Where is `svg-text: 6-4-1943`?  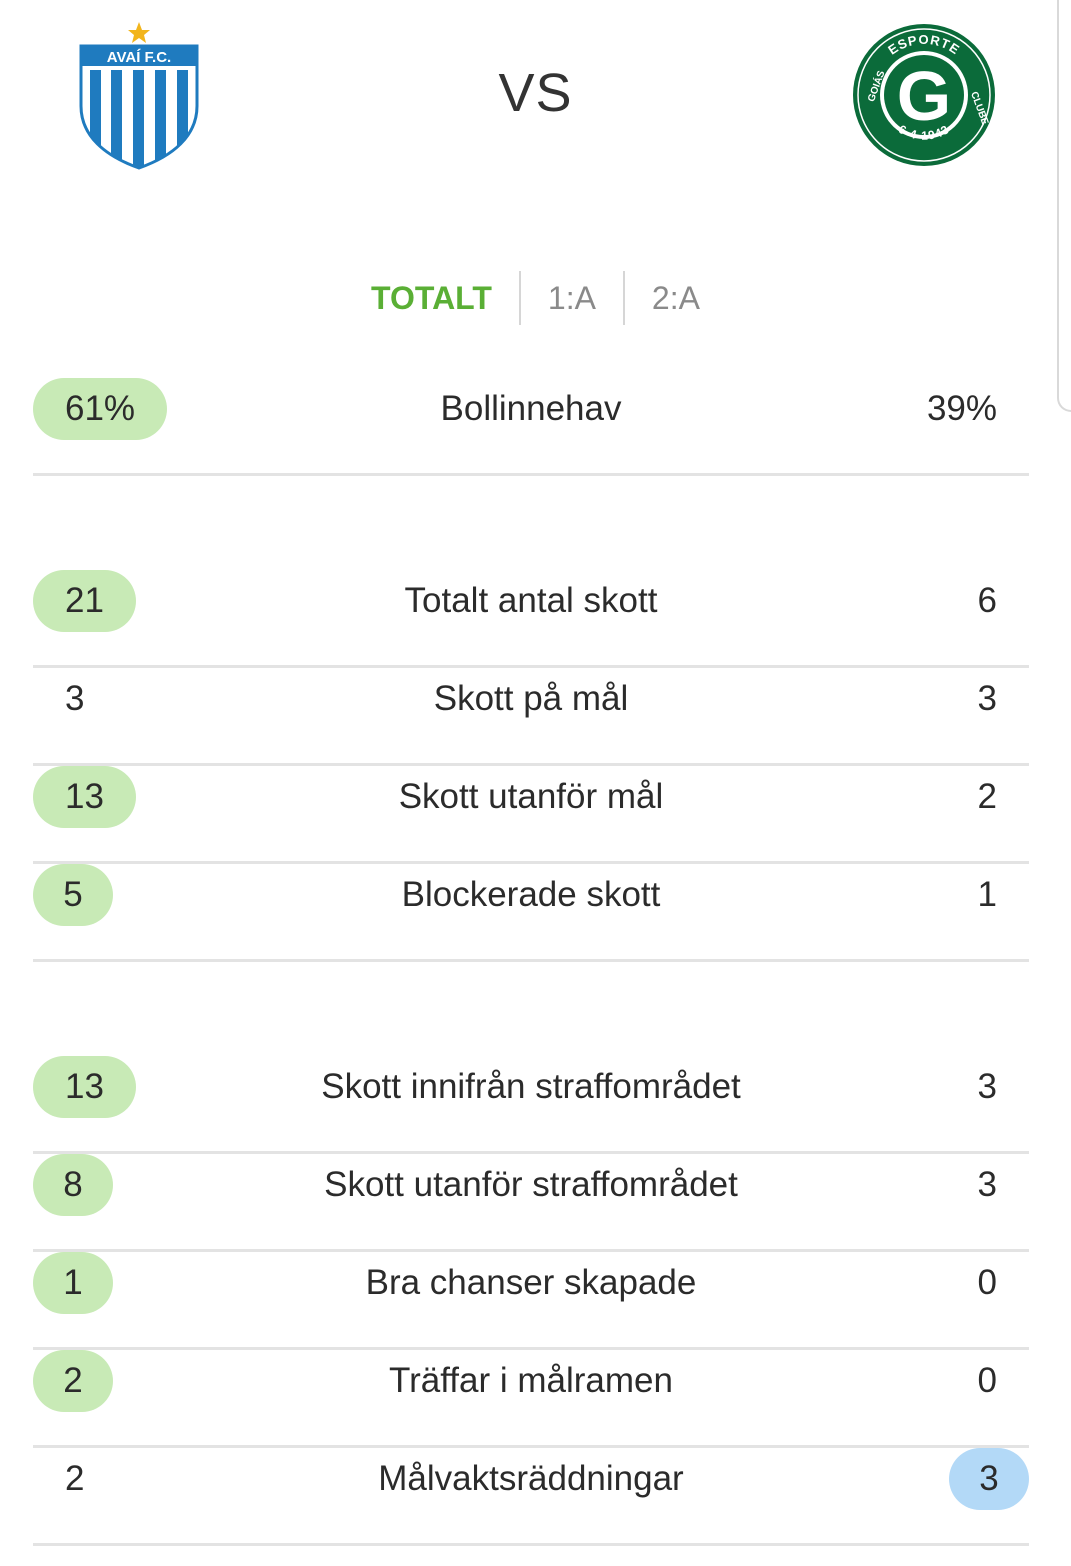
svg-text: 6-4-1943 is located at coordinates (924, 132).